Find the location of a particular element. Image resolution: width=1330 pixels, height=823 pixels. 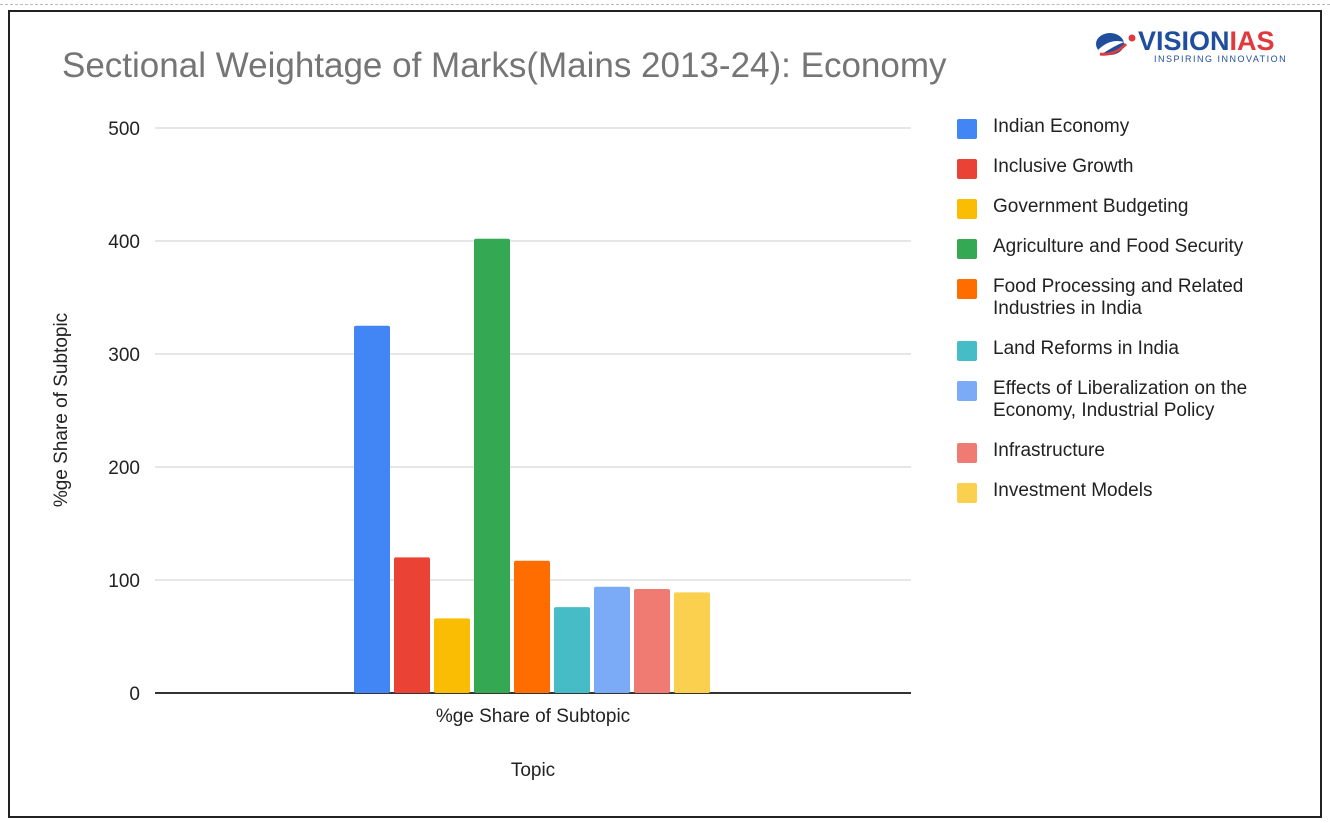

logo-tagline: INSPIRING INNOVATION is located at coordinates (1221, 59).